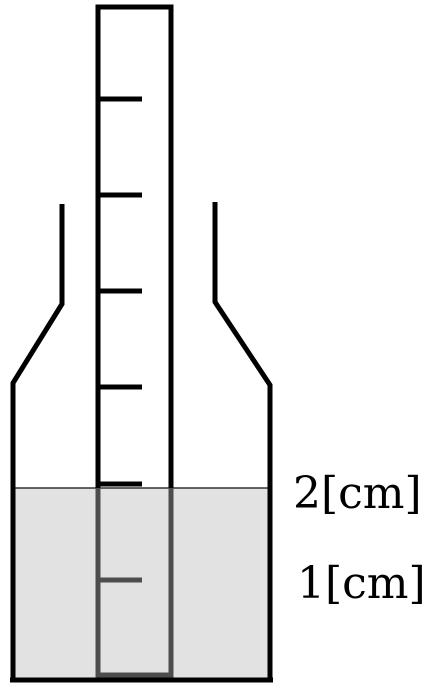 Image resolution: width=439 pixels, height=692 pixels. What do you see at coordinates (357, 493) in the screenshot?
I see `label-2cm: 2[cm]` at bounding box center [357, 493].